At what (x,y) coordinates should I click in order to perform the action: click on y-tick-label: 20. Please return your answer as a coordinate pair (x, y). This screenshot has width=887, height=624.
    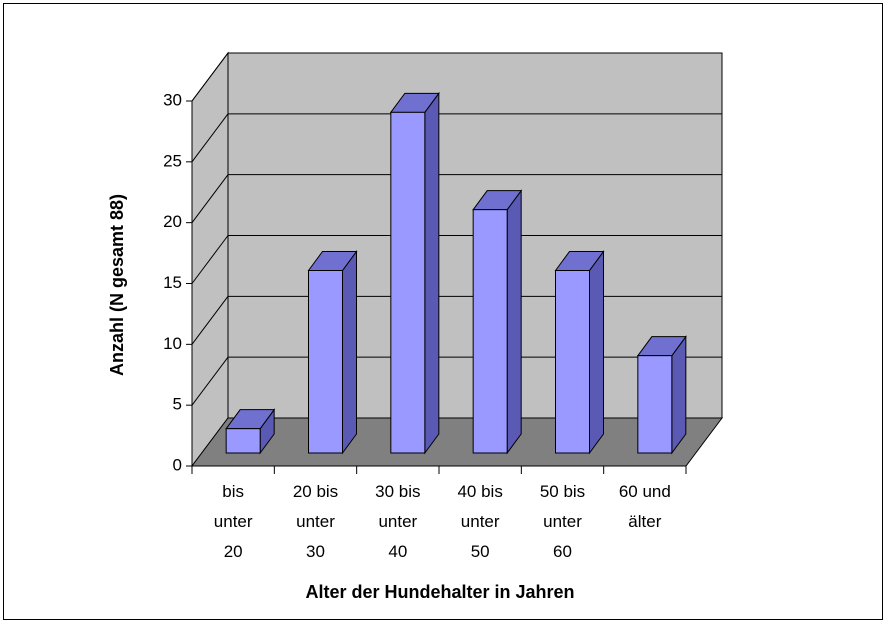
    Looking at the image, I should click on (172, 221).